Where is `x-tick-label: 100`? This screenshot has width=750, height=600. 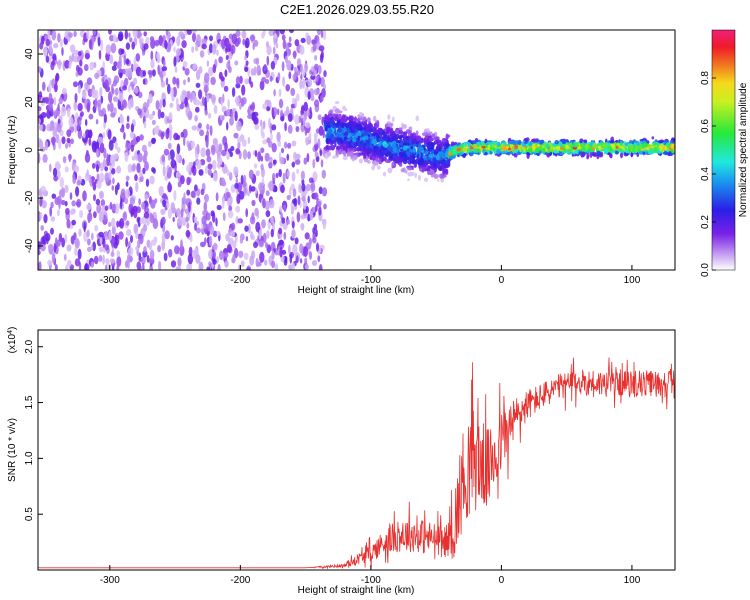 x-tick-label: 100 is located at coordinates (632, 280).